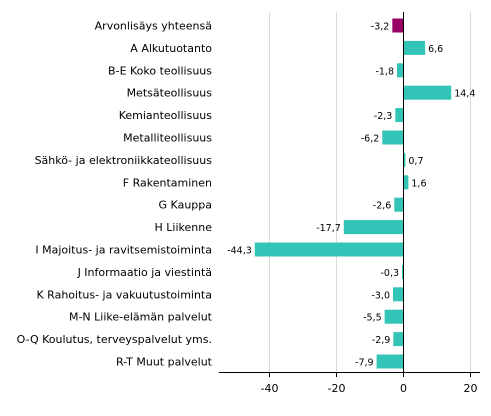 This screenshot has height=416, width=491. What do you see at coordinates (372, 318) in the screenshot?
I see `value-label: -5,5` at bounding box center [372, 318].